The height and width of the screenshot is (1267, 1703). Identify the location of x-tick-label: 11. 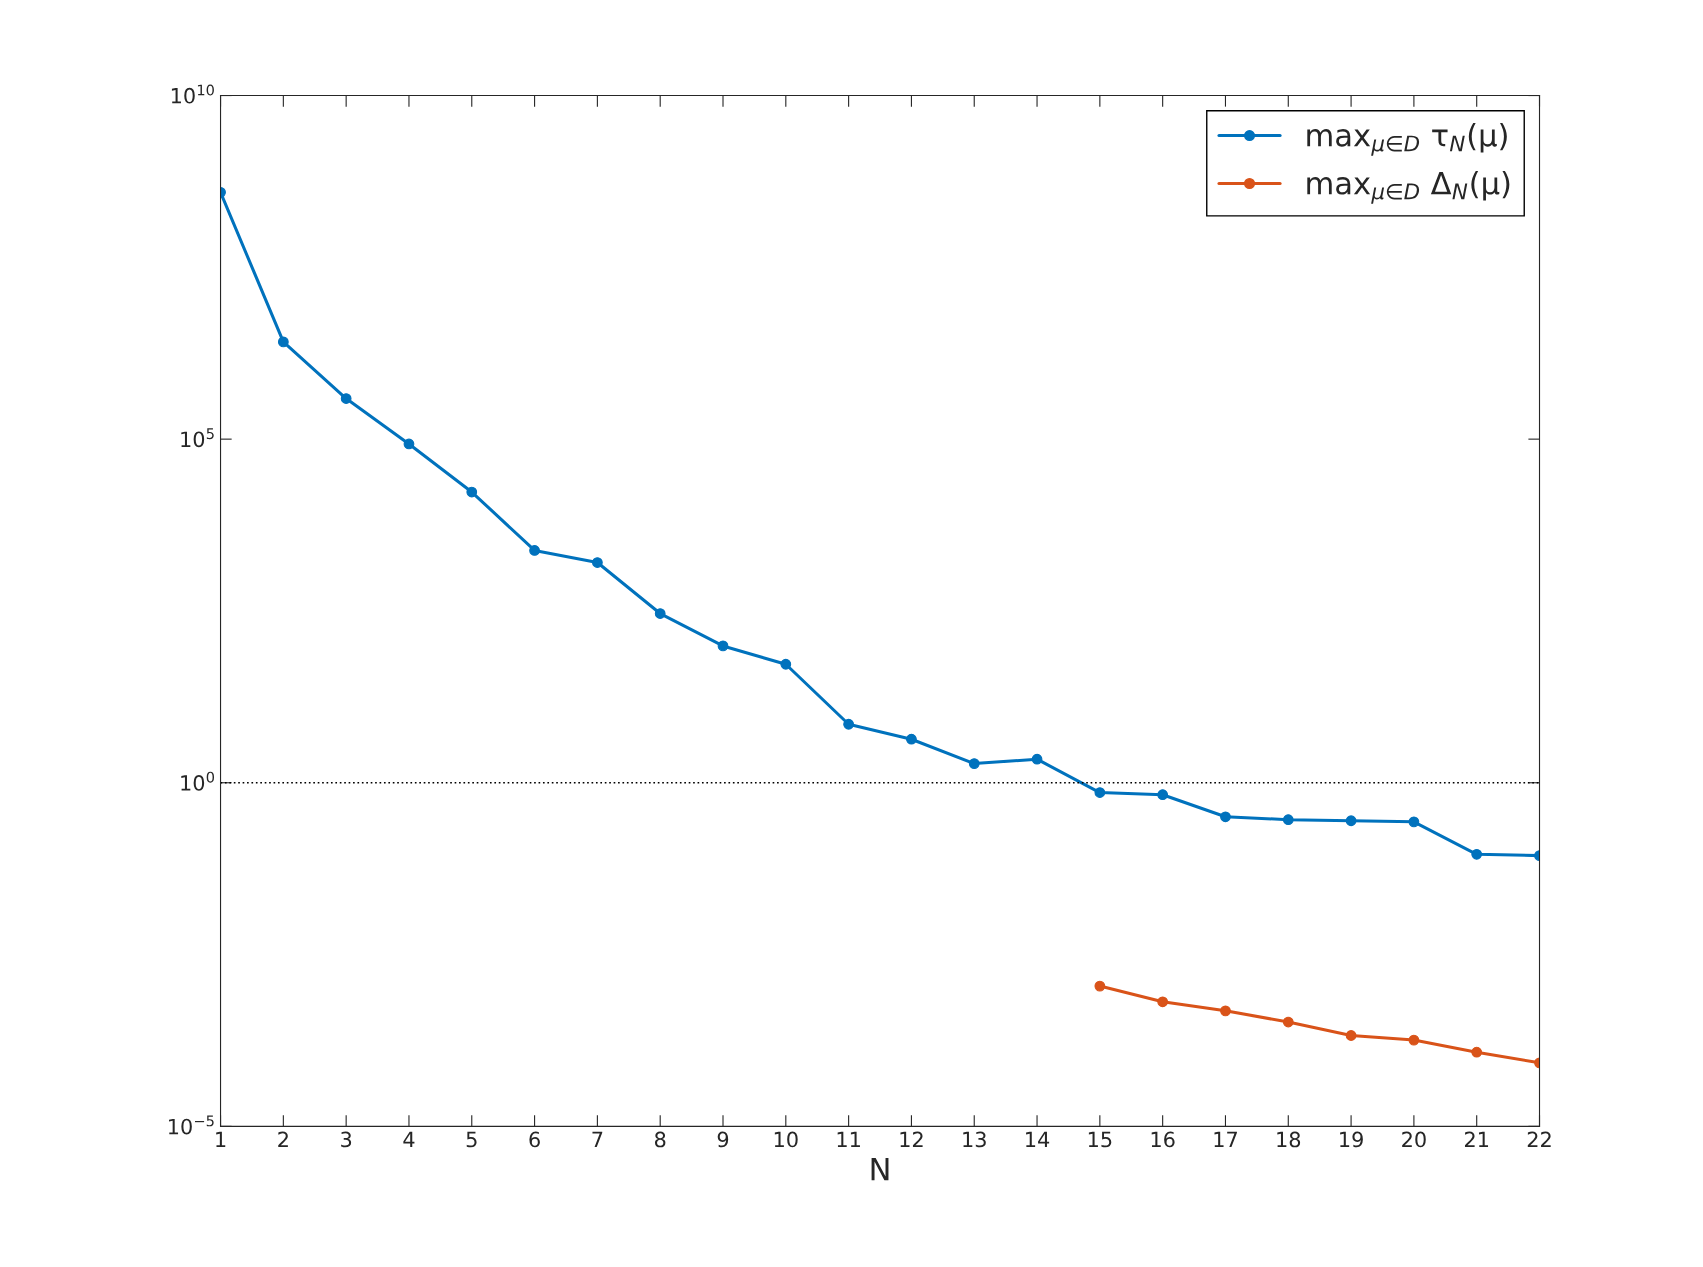
(848, 1139).